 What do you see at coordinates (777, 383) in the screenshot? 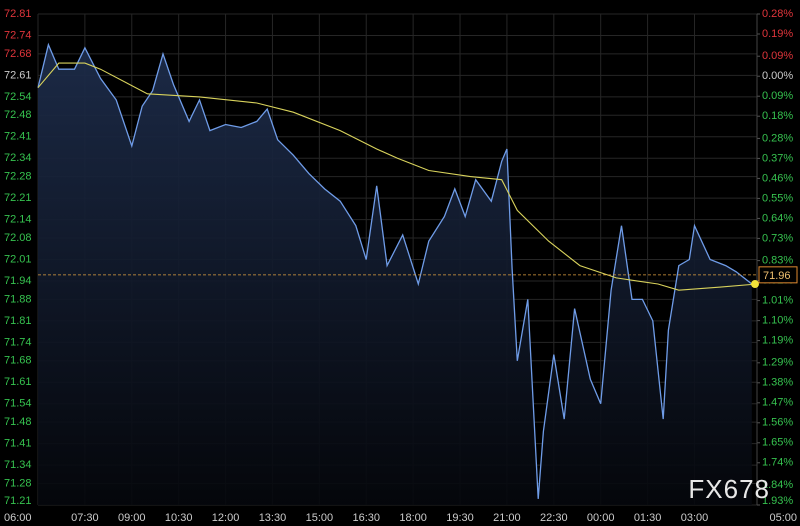
I see `y2-tick-label: 1.38%` at bounding box center [777, 383].